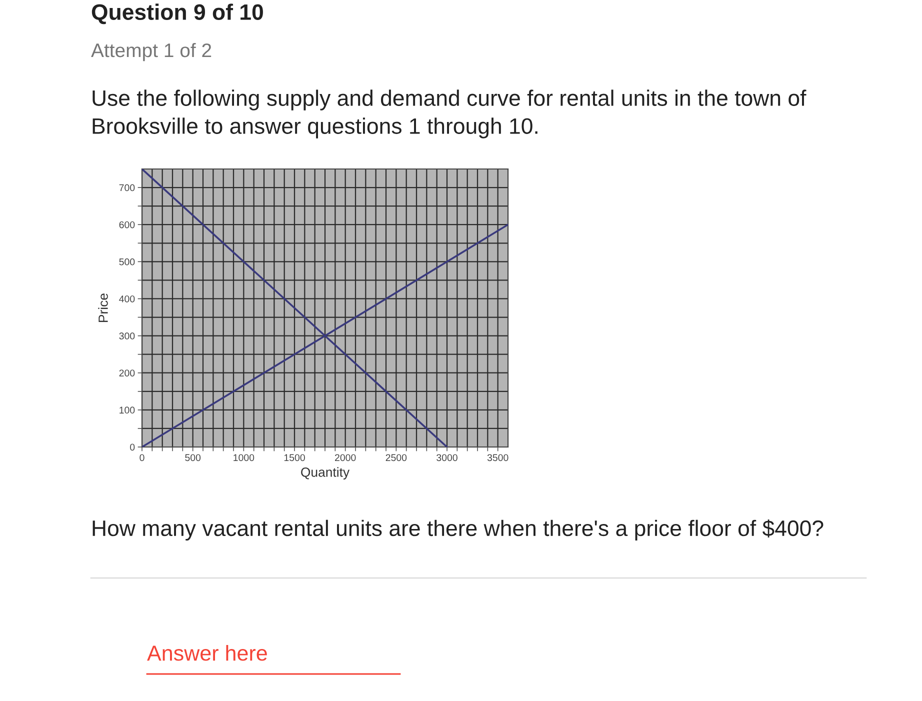 The image size is (922, 701). Describe the element at coordinates (193, 458) in the screenshot. I see `x-tick-label: 500` at that location.